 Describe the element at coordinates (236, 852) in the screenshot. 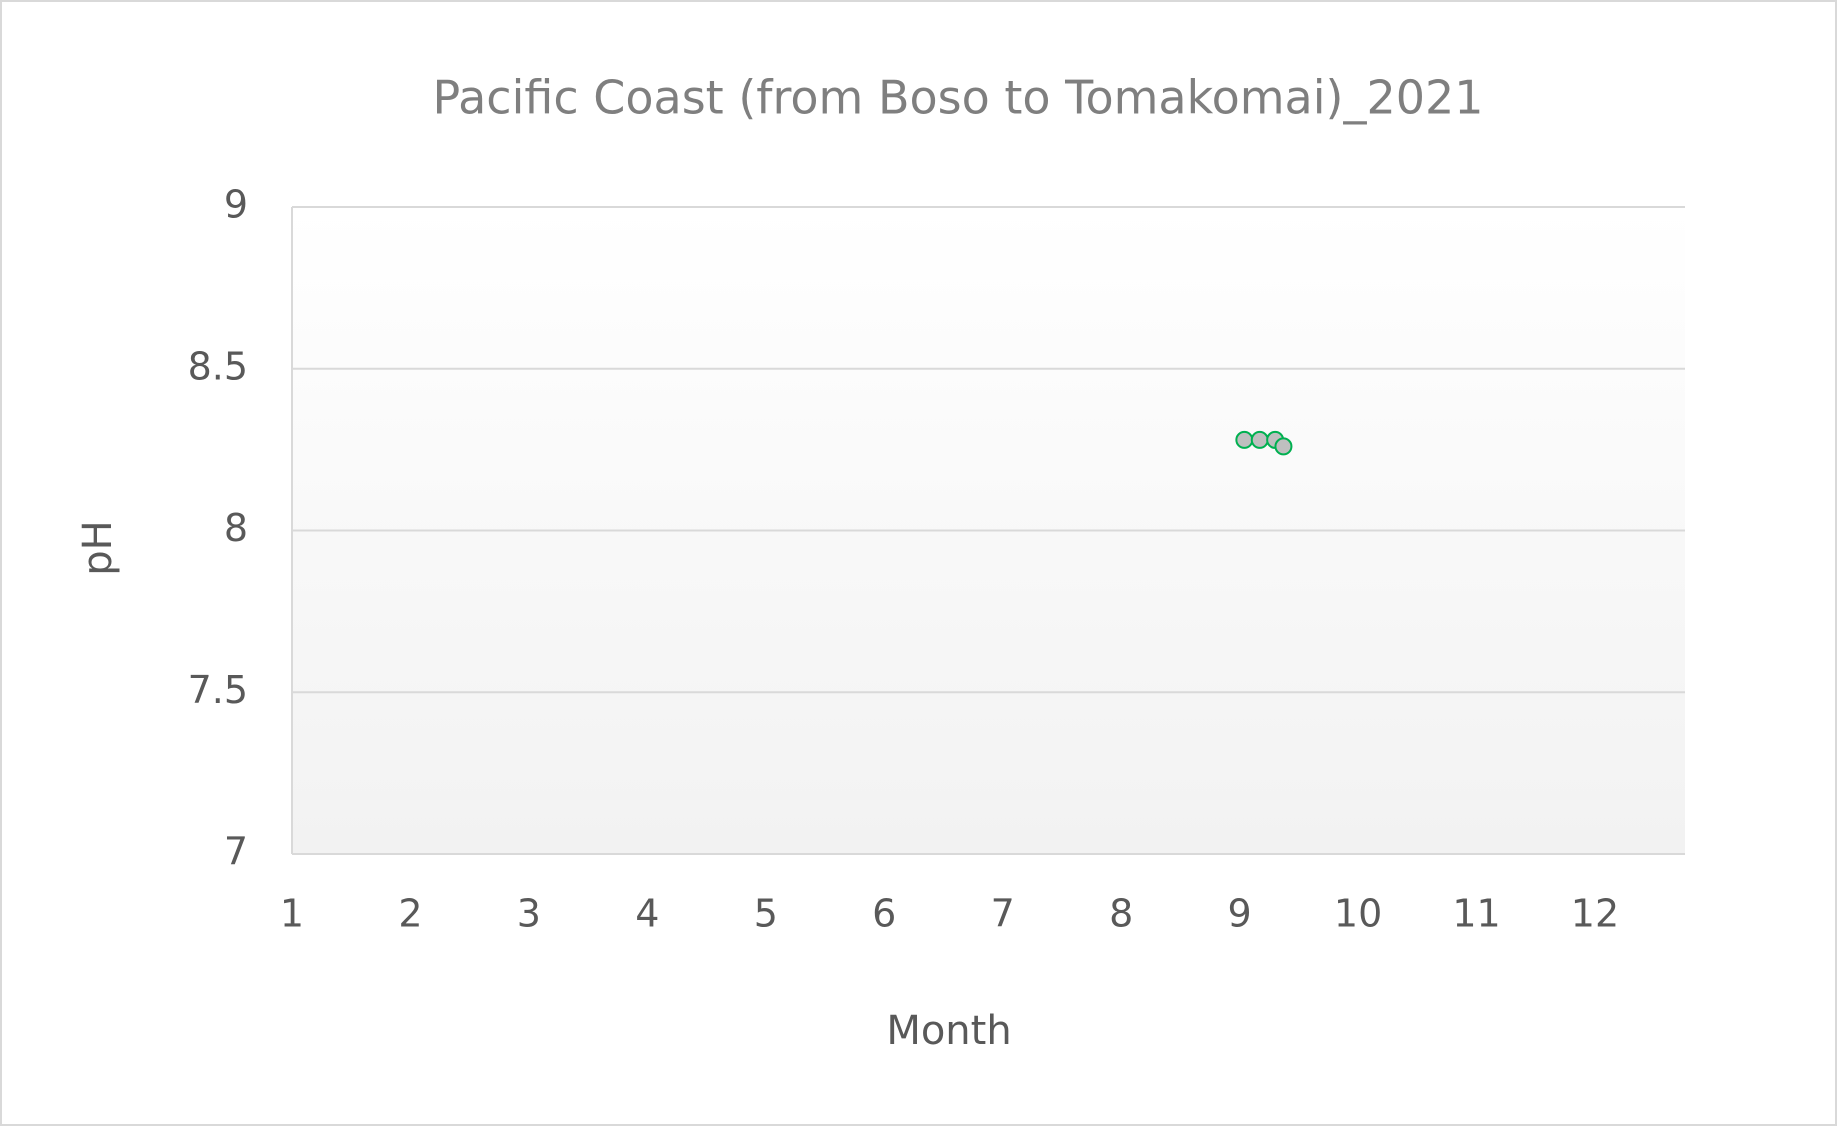

I see `y-tick-label: 7` at that location.